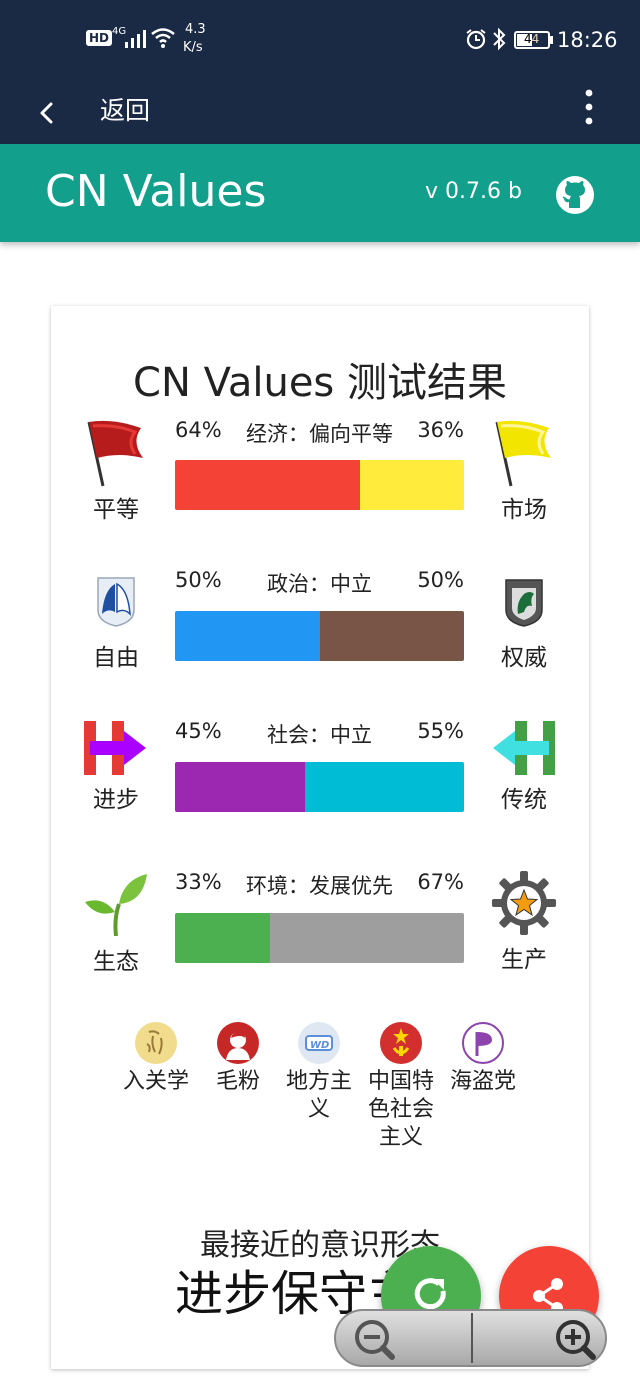 This screenshot has width=640, height=1386. Describe the element at coordinates (125, 110) in the screenshot. I see `back-label: 返回` at that location.